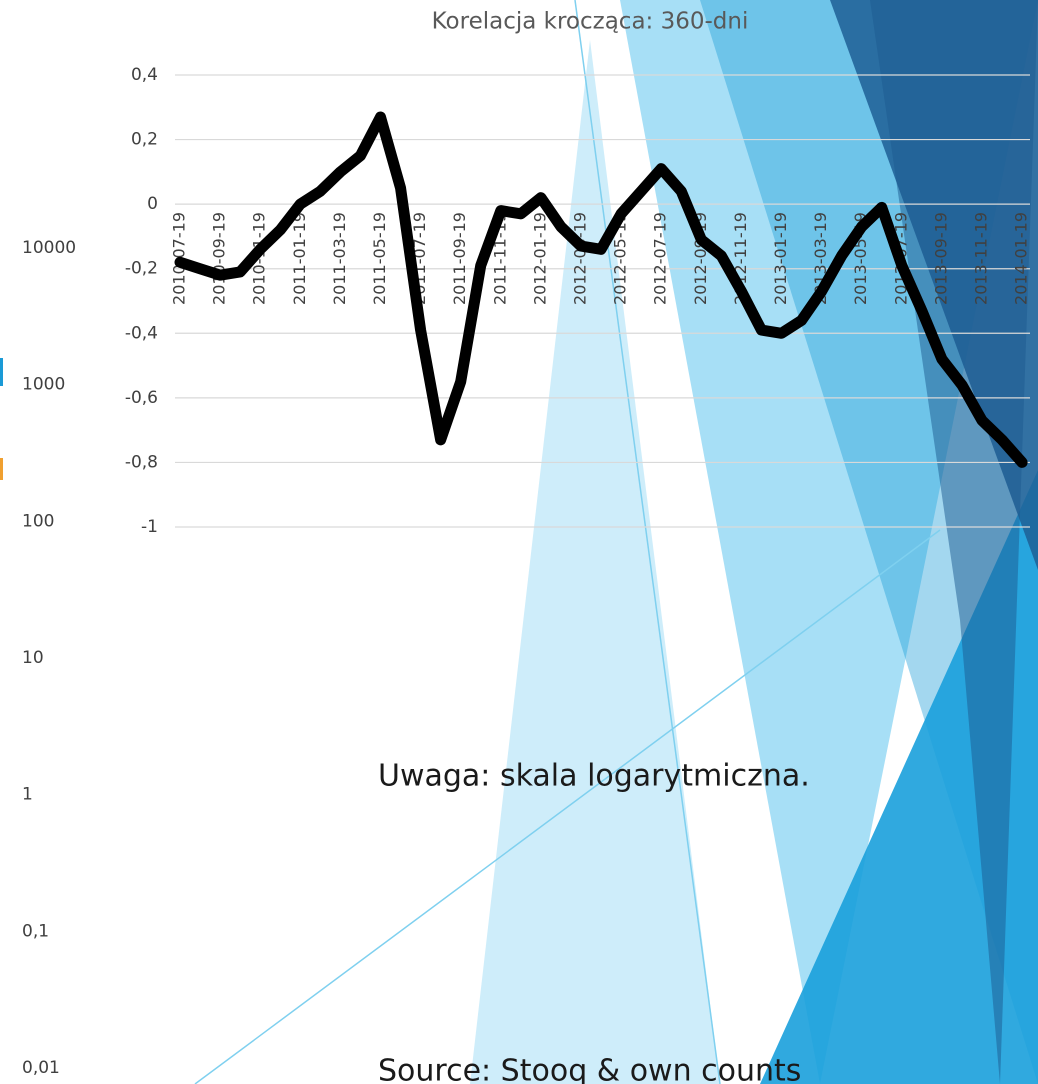 The width and height of the screenshot is (1038, 1084). What do you see at coordinates (539, 258) in the screenshot?
I see `x-tick-label: 2012-01-19` at bounding box center [539, 258].